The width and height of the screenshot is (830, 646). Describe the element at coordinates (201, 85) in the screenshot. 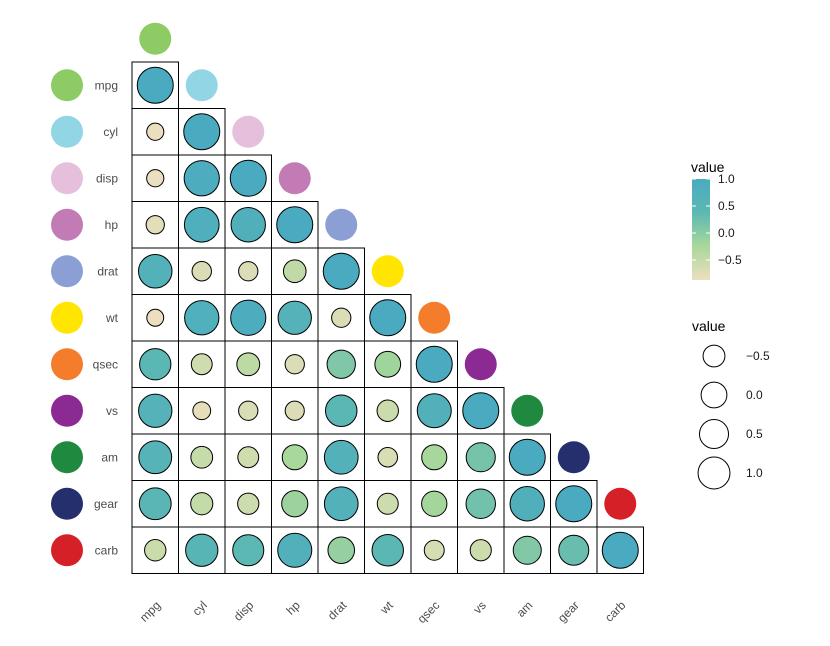

I see `diagonal-dot-cyl` at that location.